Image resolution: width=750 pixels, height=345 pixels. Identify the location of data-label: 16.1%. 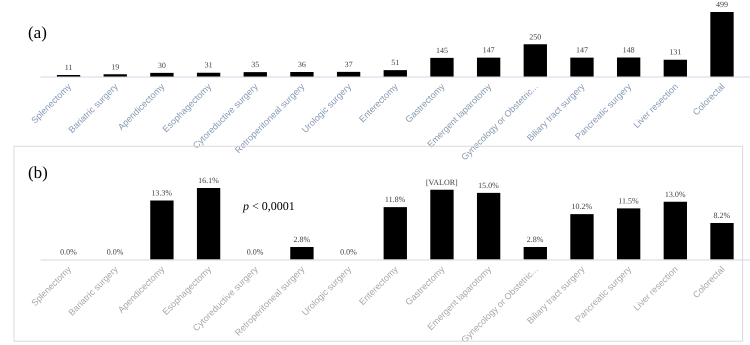
(209, 181).